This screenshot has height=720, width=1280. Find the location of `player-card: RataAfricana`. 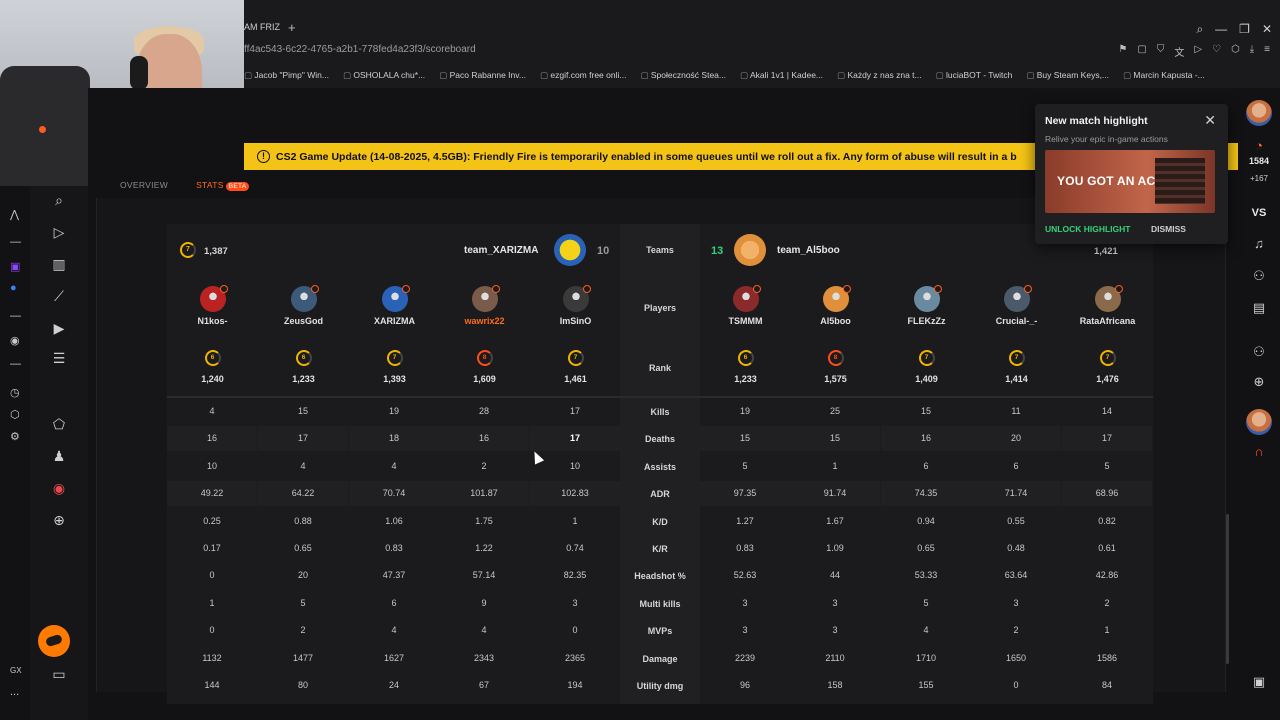

player-card: RataAfricana is located at coordinates (1107, 305).